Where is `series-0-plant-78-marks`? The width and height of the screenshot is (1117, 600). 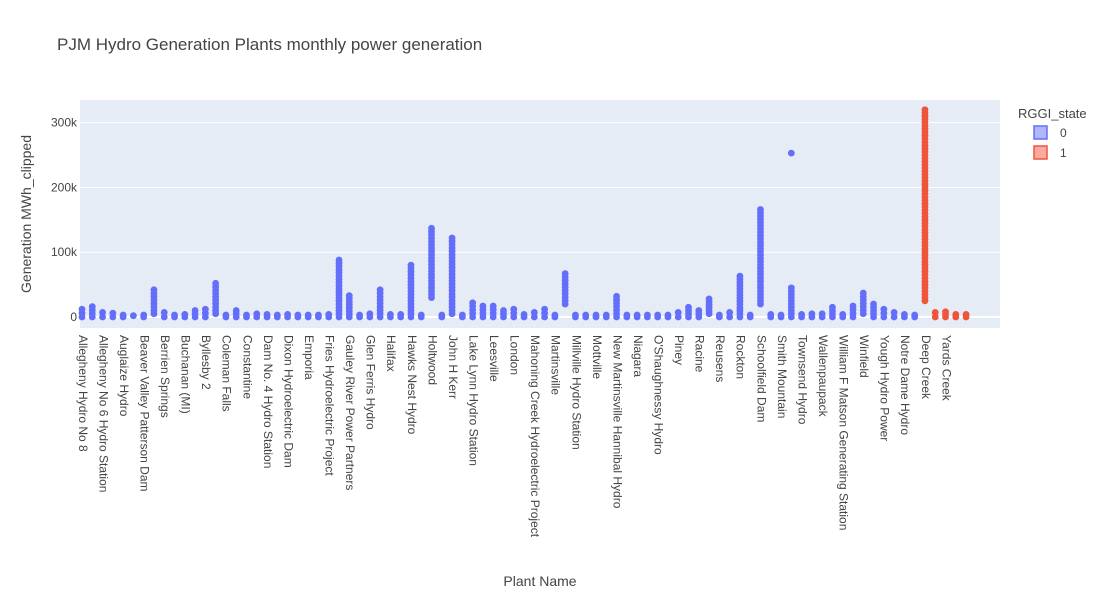
series-0-plant-78-marks is located at coordinates (884, 313).